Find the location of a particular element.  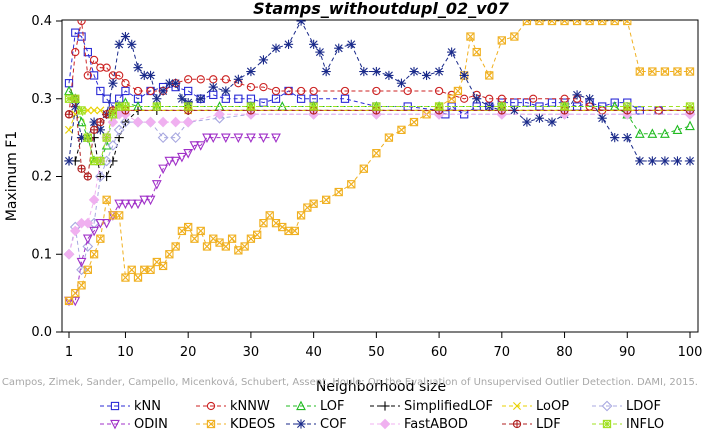

legend-label-loop: LoOP is located at coordinates (552, 406).